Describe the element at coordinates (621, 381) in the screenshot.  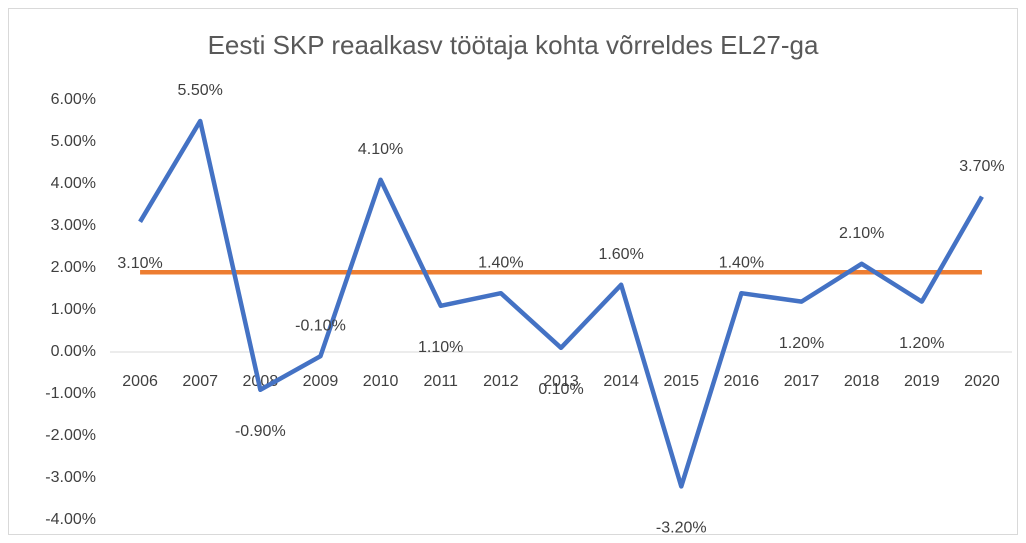
I see `x-tick-label: 2014` at that location.